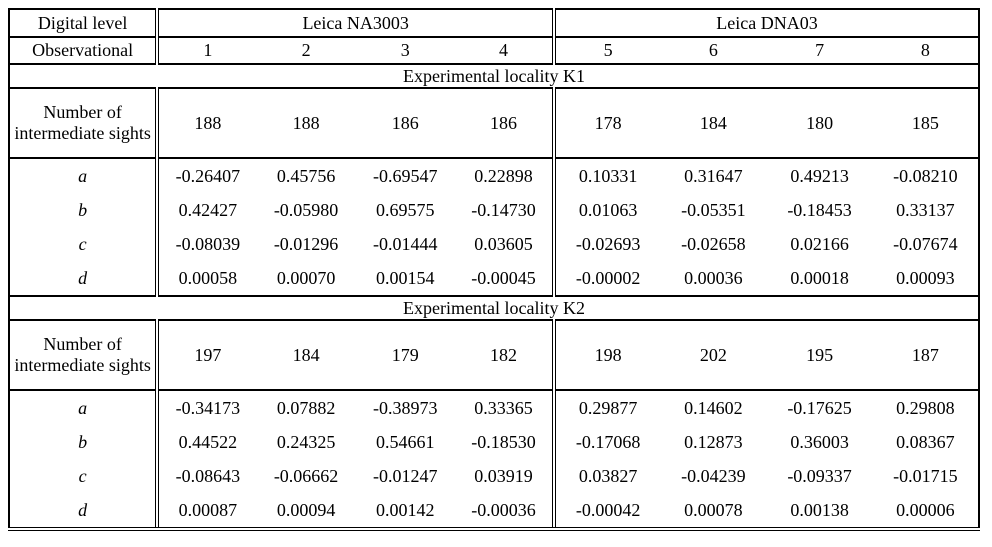  What do you see at coordinates (306, 243) in the screenshot?
I see `coef-value: -0.01296` at bounding box center [306, 243].